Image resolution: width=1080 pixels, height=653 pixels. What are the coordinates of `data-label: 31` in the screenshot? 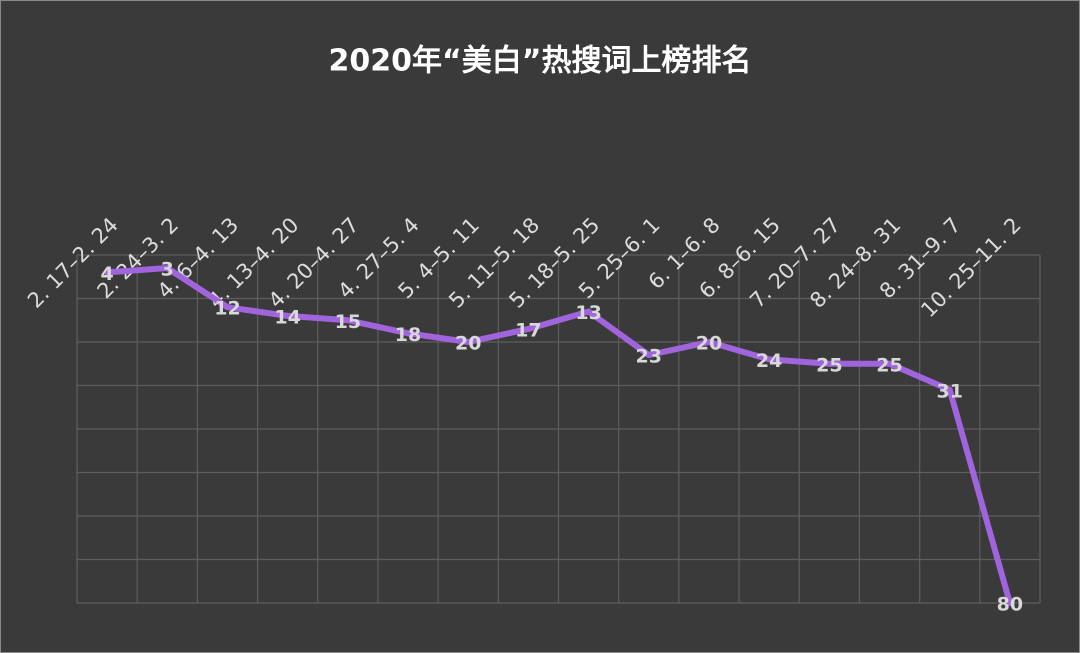 It's located at (949, 391).